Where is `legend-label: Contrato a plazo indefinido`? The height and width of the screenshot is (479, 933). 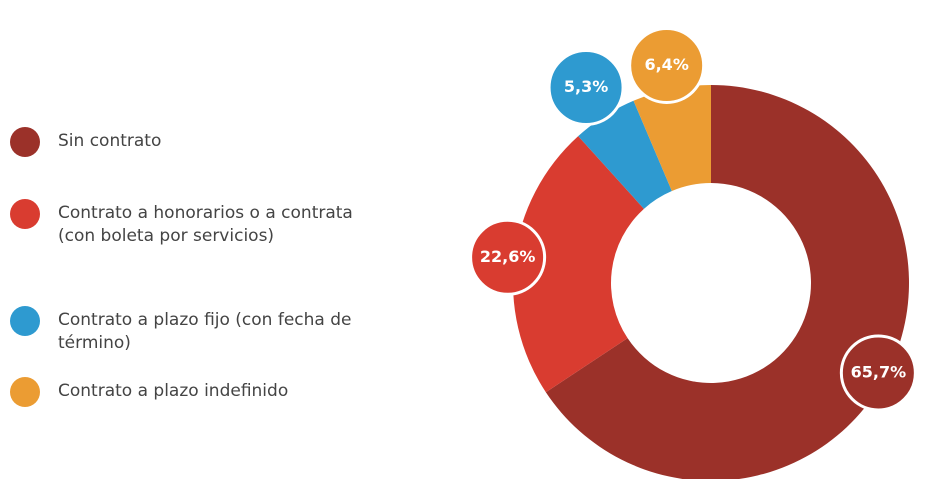
legend-label: Contrato a plazo indefinido is located at coordinates (173, 391).